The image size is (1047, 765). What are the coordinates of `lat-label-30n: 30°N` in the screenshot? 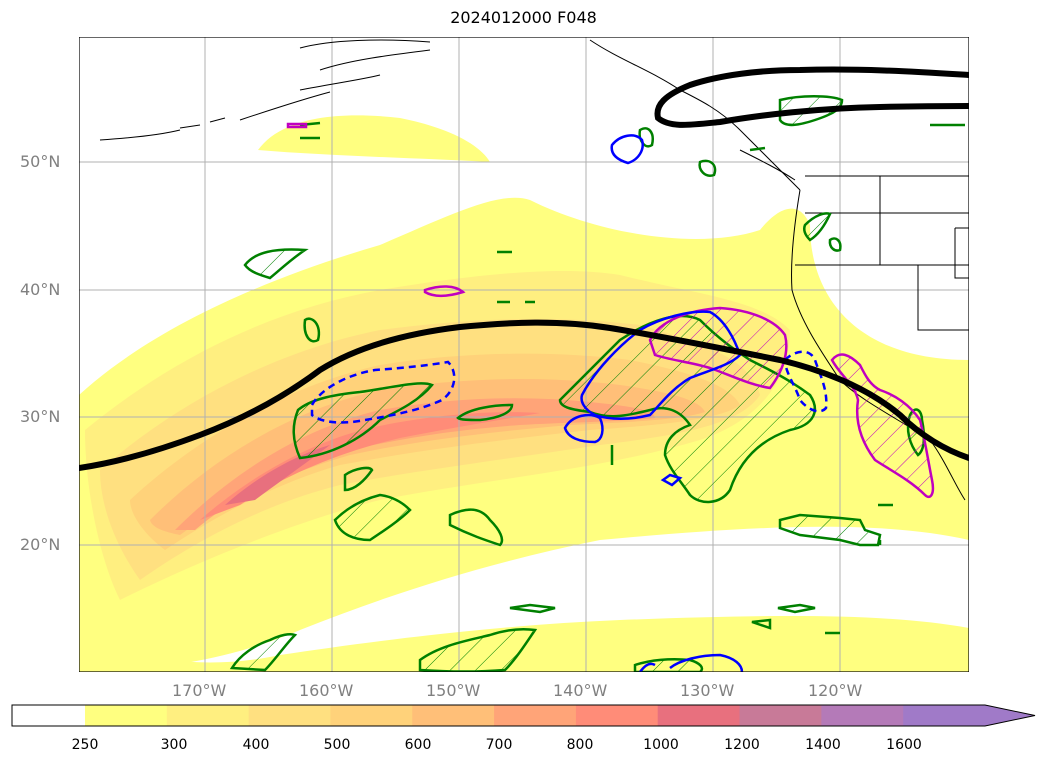 It's located at (40, 416).